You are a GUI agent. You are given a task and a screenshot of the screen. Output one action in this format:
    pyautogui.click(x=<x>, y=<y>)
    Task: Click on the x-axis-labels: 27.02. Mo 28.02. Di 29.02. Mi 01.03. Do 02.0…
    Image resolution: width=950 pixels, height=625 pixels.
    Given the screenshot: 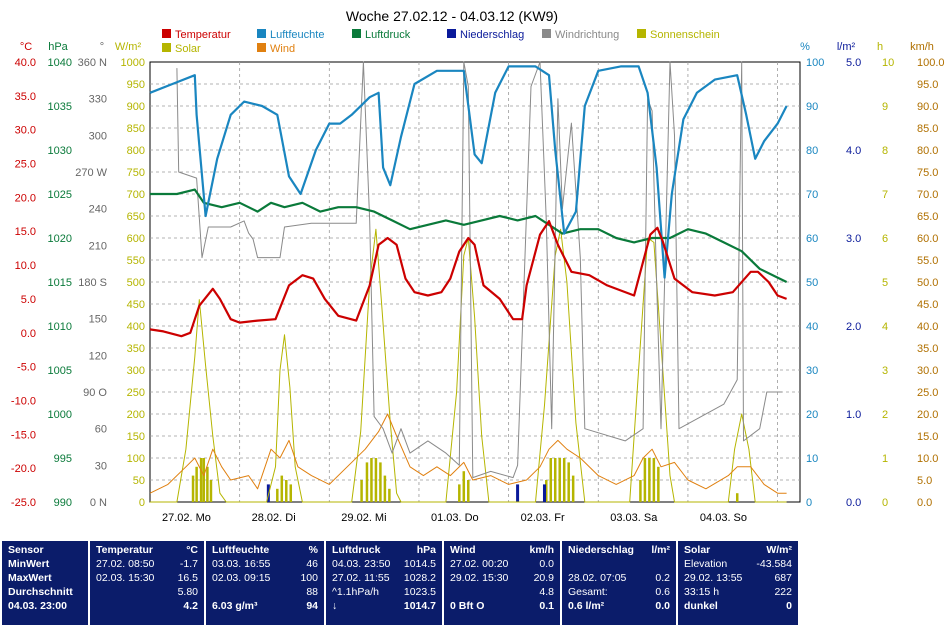 What is the action you would take?
    pyautogui.click(x=454, y=518)
    